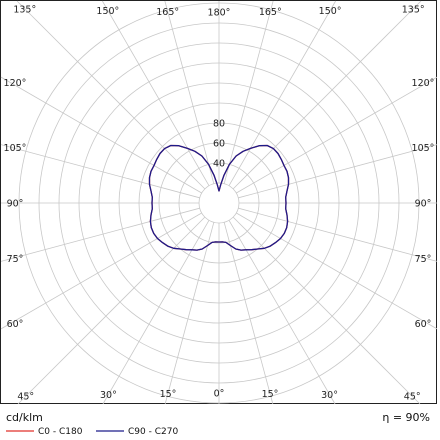  I want to click on ring-value-label: 60, so click(219, 144).